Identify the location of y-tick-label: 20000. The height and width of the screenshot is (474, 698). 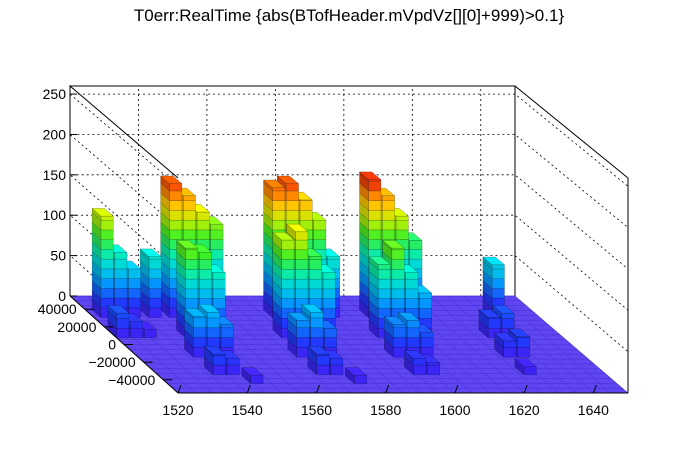
(76, 327).